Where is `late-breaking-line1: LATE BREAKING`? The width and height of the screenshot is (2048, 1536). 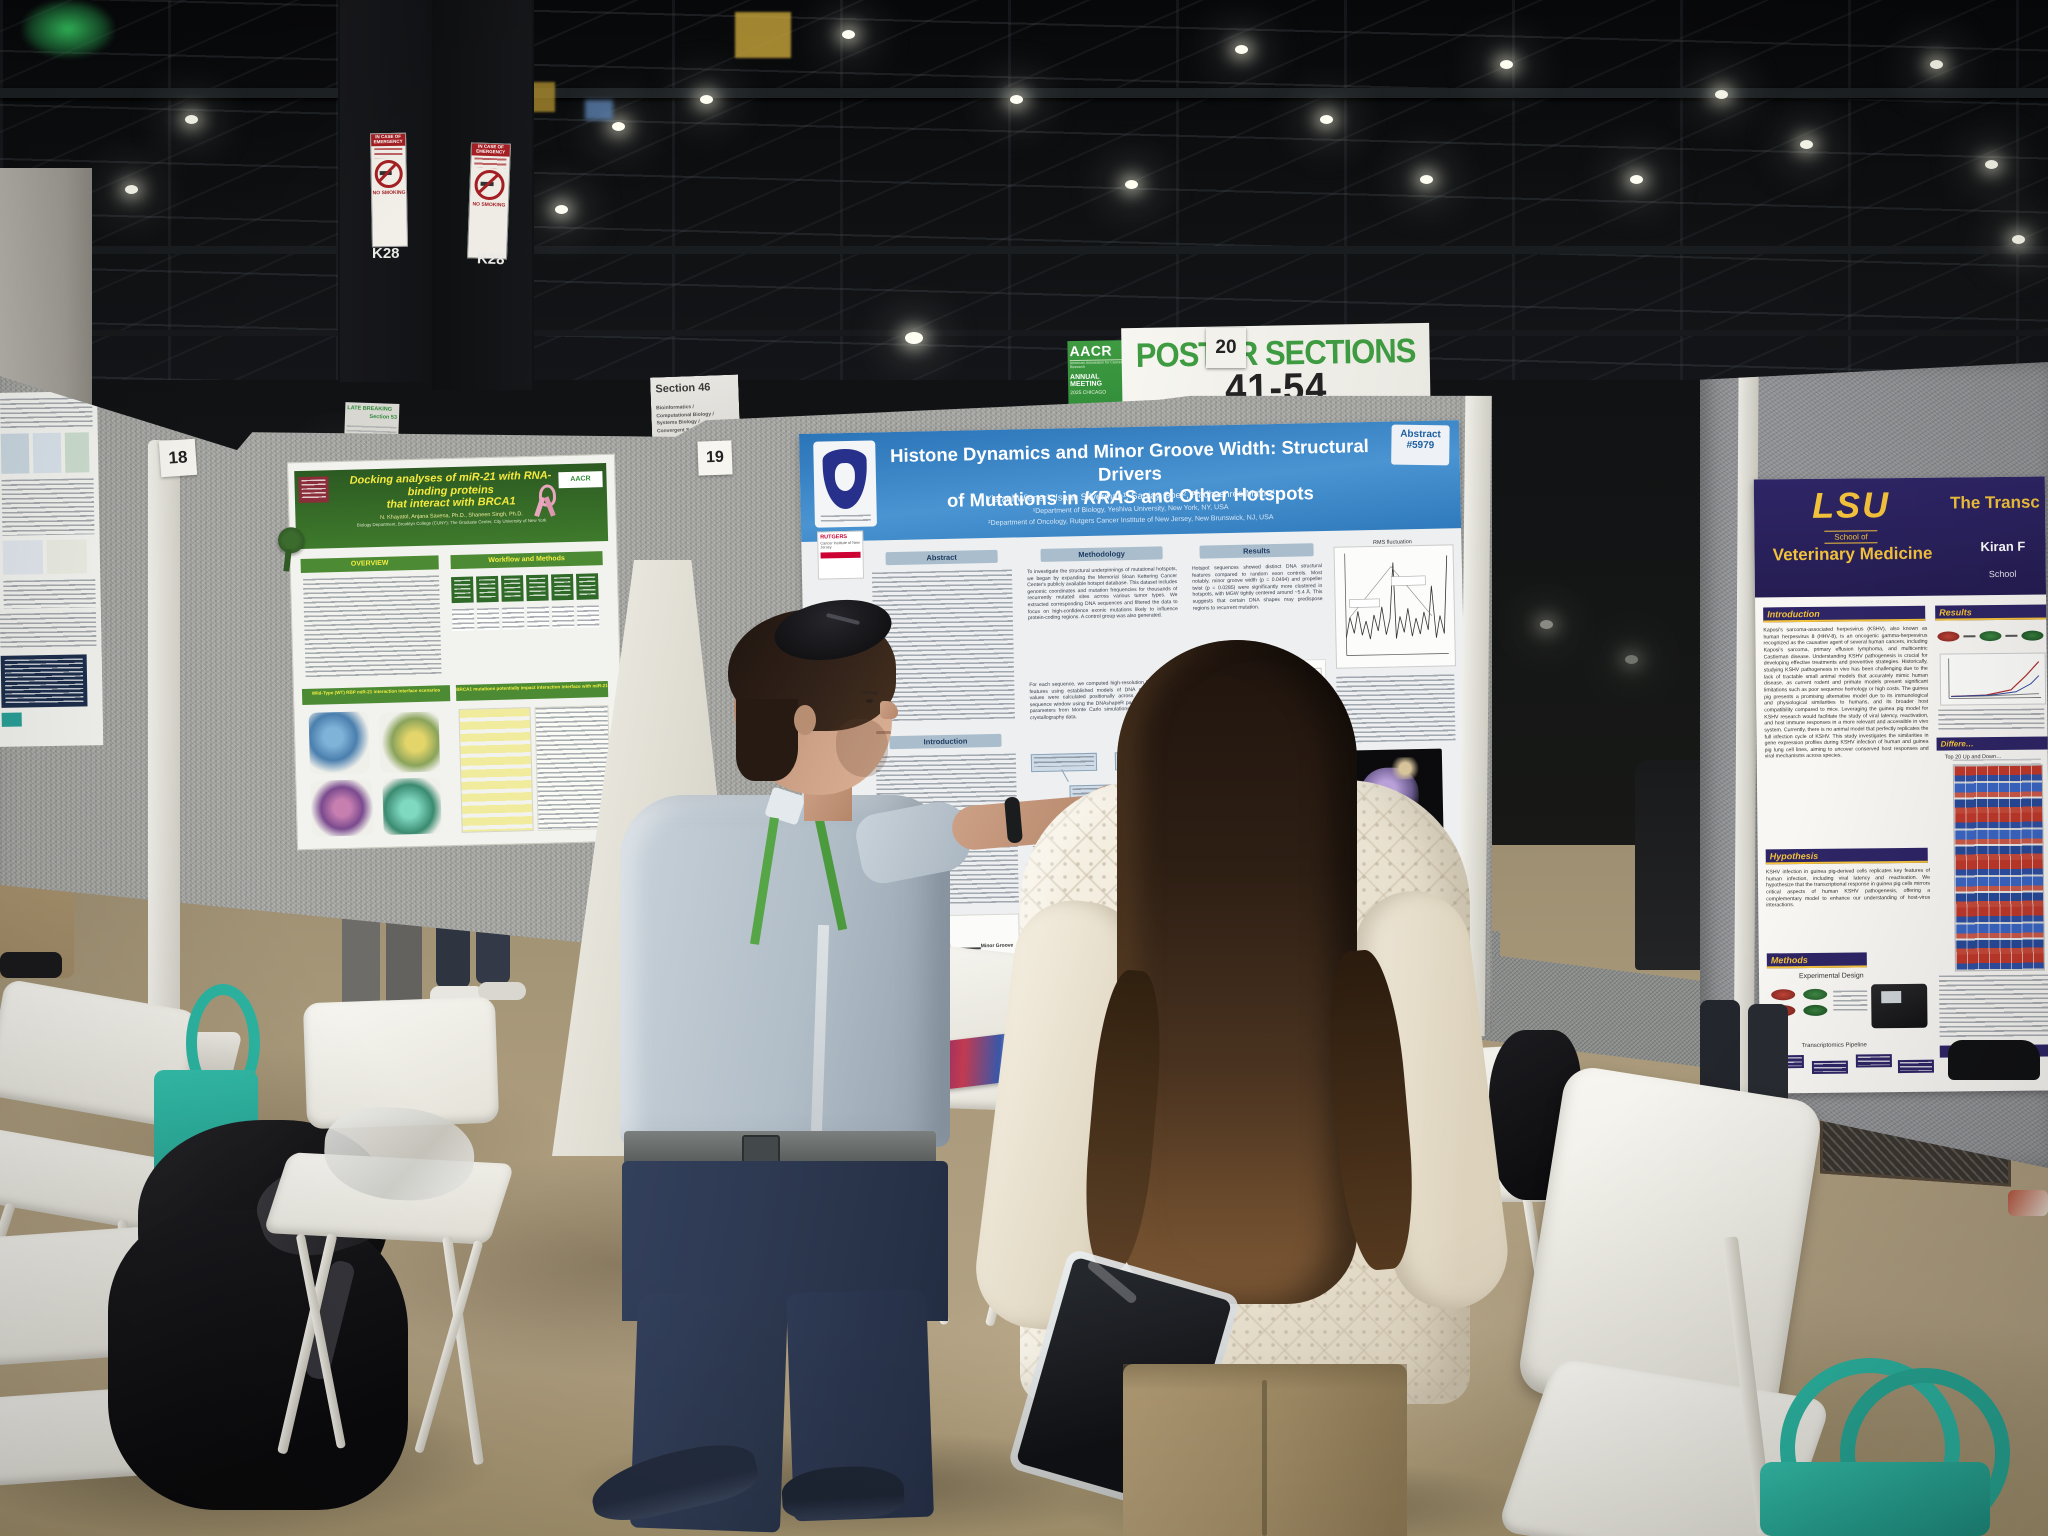
late-breaking-line1: LATE BREAKING is located at coordinates (370, 409).